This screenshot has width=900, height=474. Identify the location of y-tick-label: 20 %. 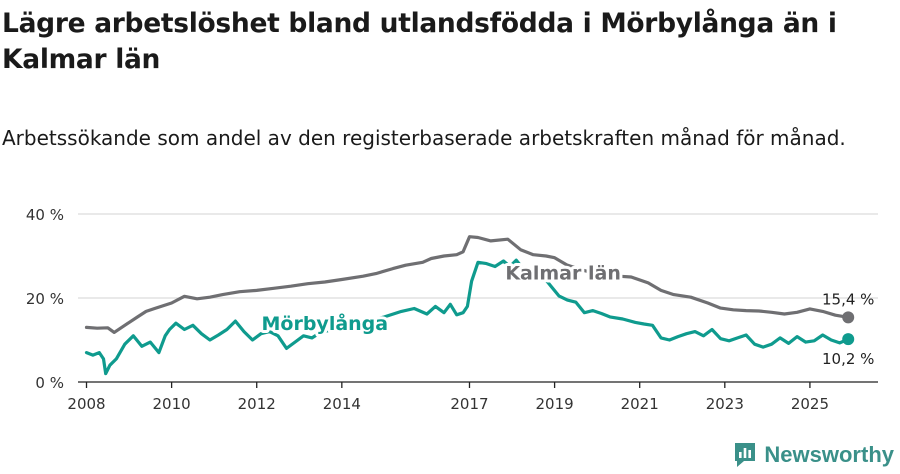
(45, 299).